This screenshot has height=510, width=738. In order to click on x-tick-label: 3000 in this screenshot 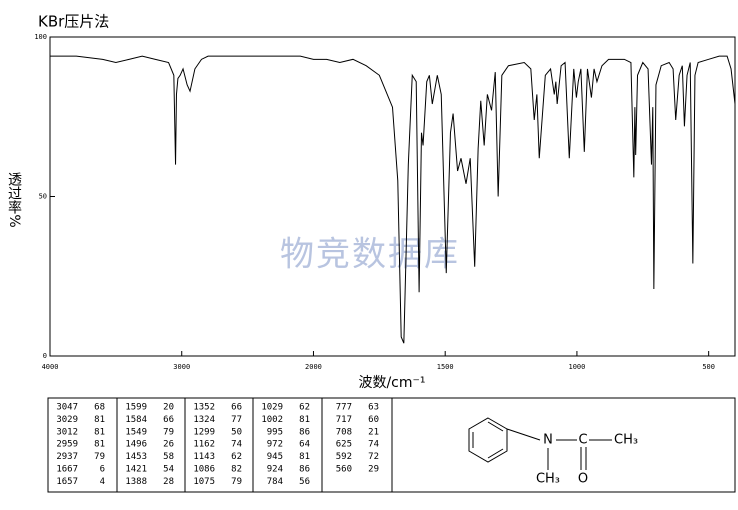, I will do `click(181, 367)`.